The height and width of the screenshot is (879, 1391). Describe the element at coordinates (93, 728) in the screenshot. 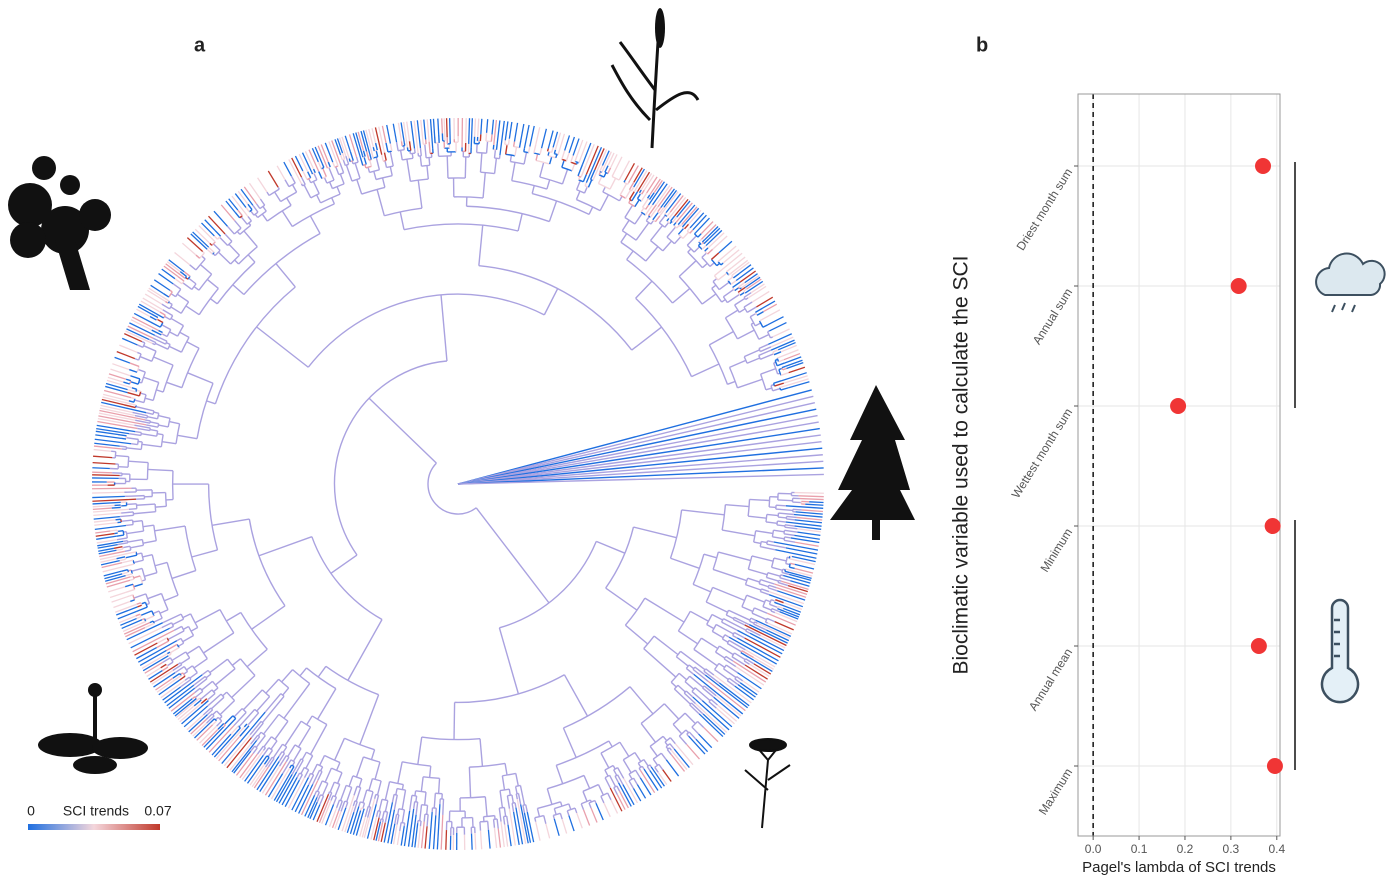

I see `rosette-icon` at that location.